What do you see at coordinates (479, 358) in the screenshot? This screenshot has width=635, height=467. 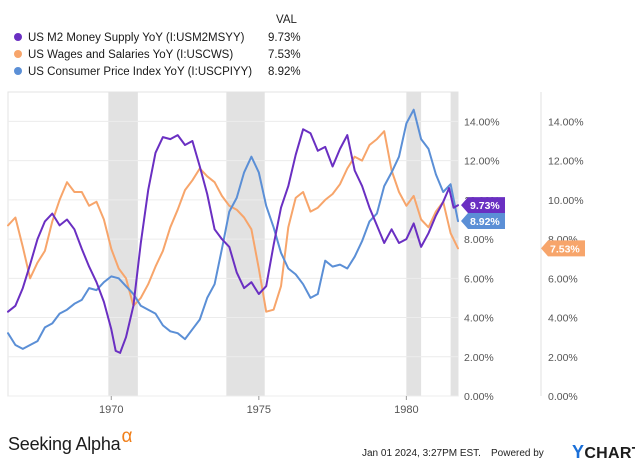 I see `y-tick-label-inner: 2.00%` at bounding box center [479, 358].